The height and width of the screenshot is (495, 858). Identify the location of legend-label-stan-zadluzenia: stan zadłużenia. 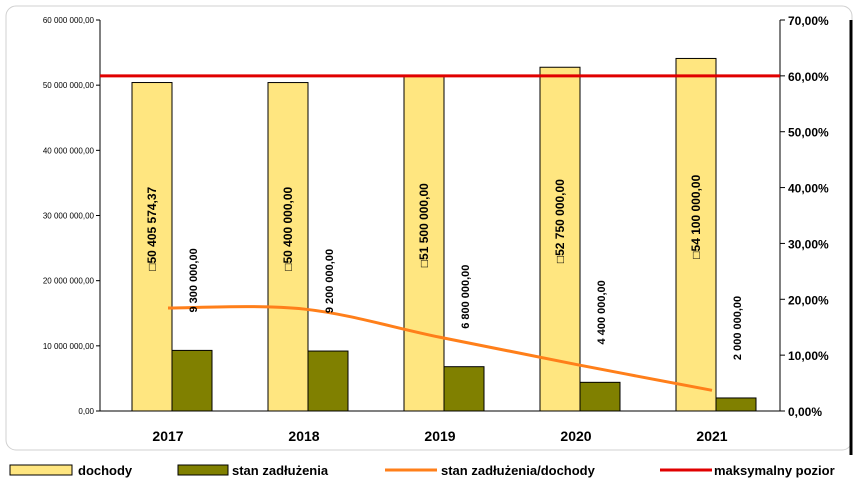
(280, 470).